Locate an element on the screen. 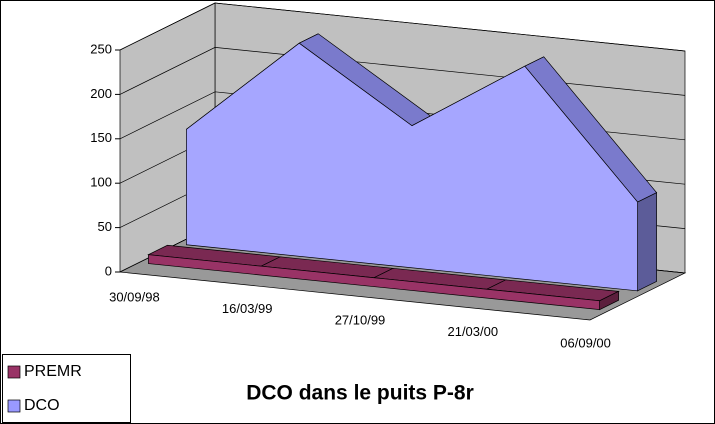 The height and width of the screenshot is (424, 715). legend-label: DCO is located at coordinates (42, 405).